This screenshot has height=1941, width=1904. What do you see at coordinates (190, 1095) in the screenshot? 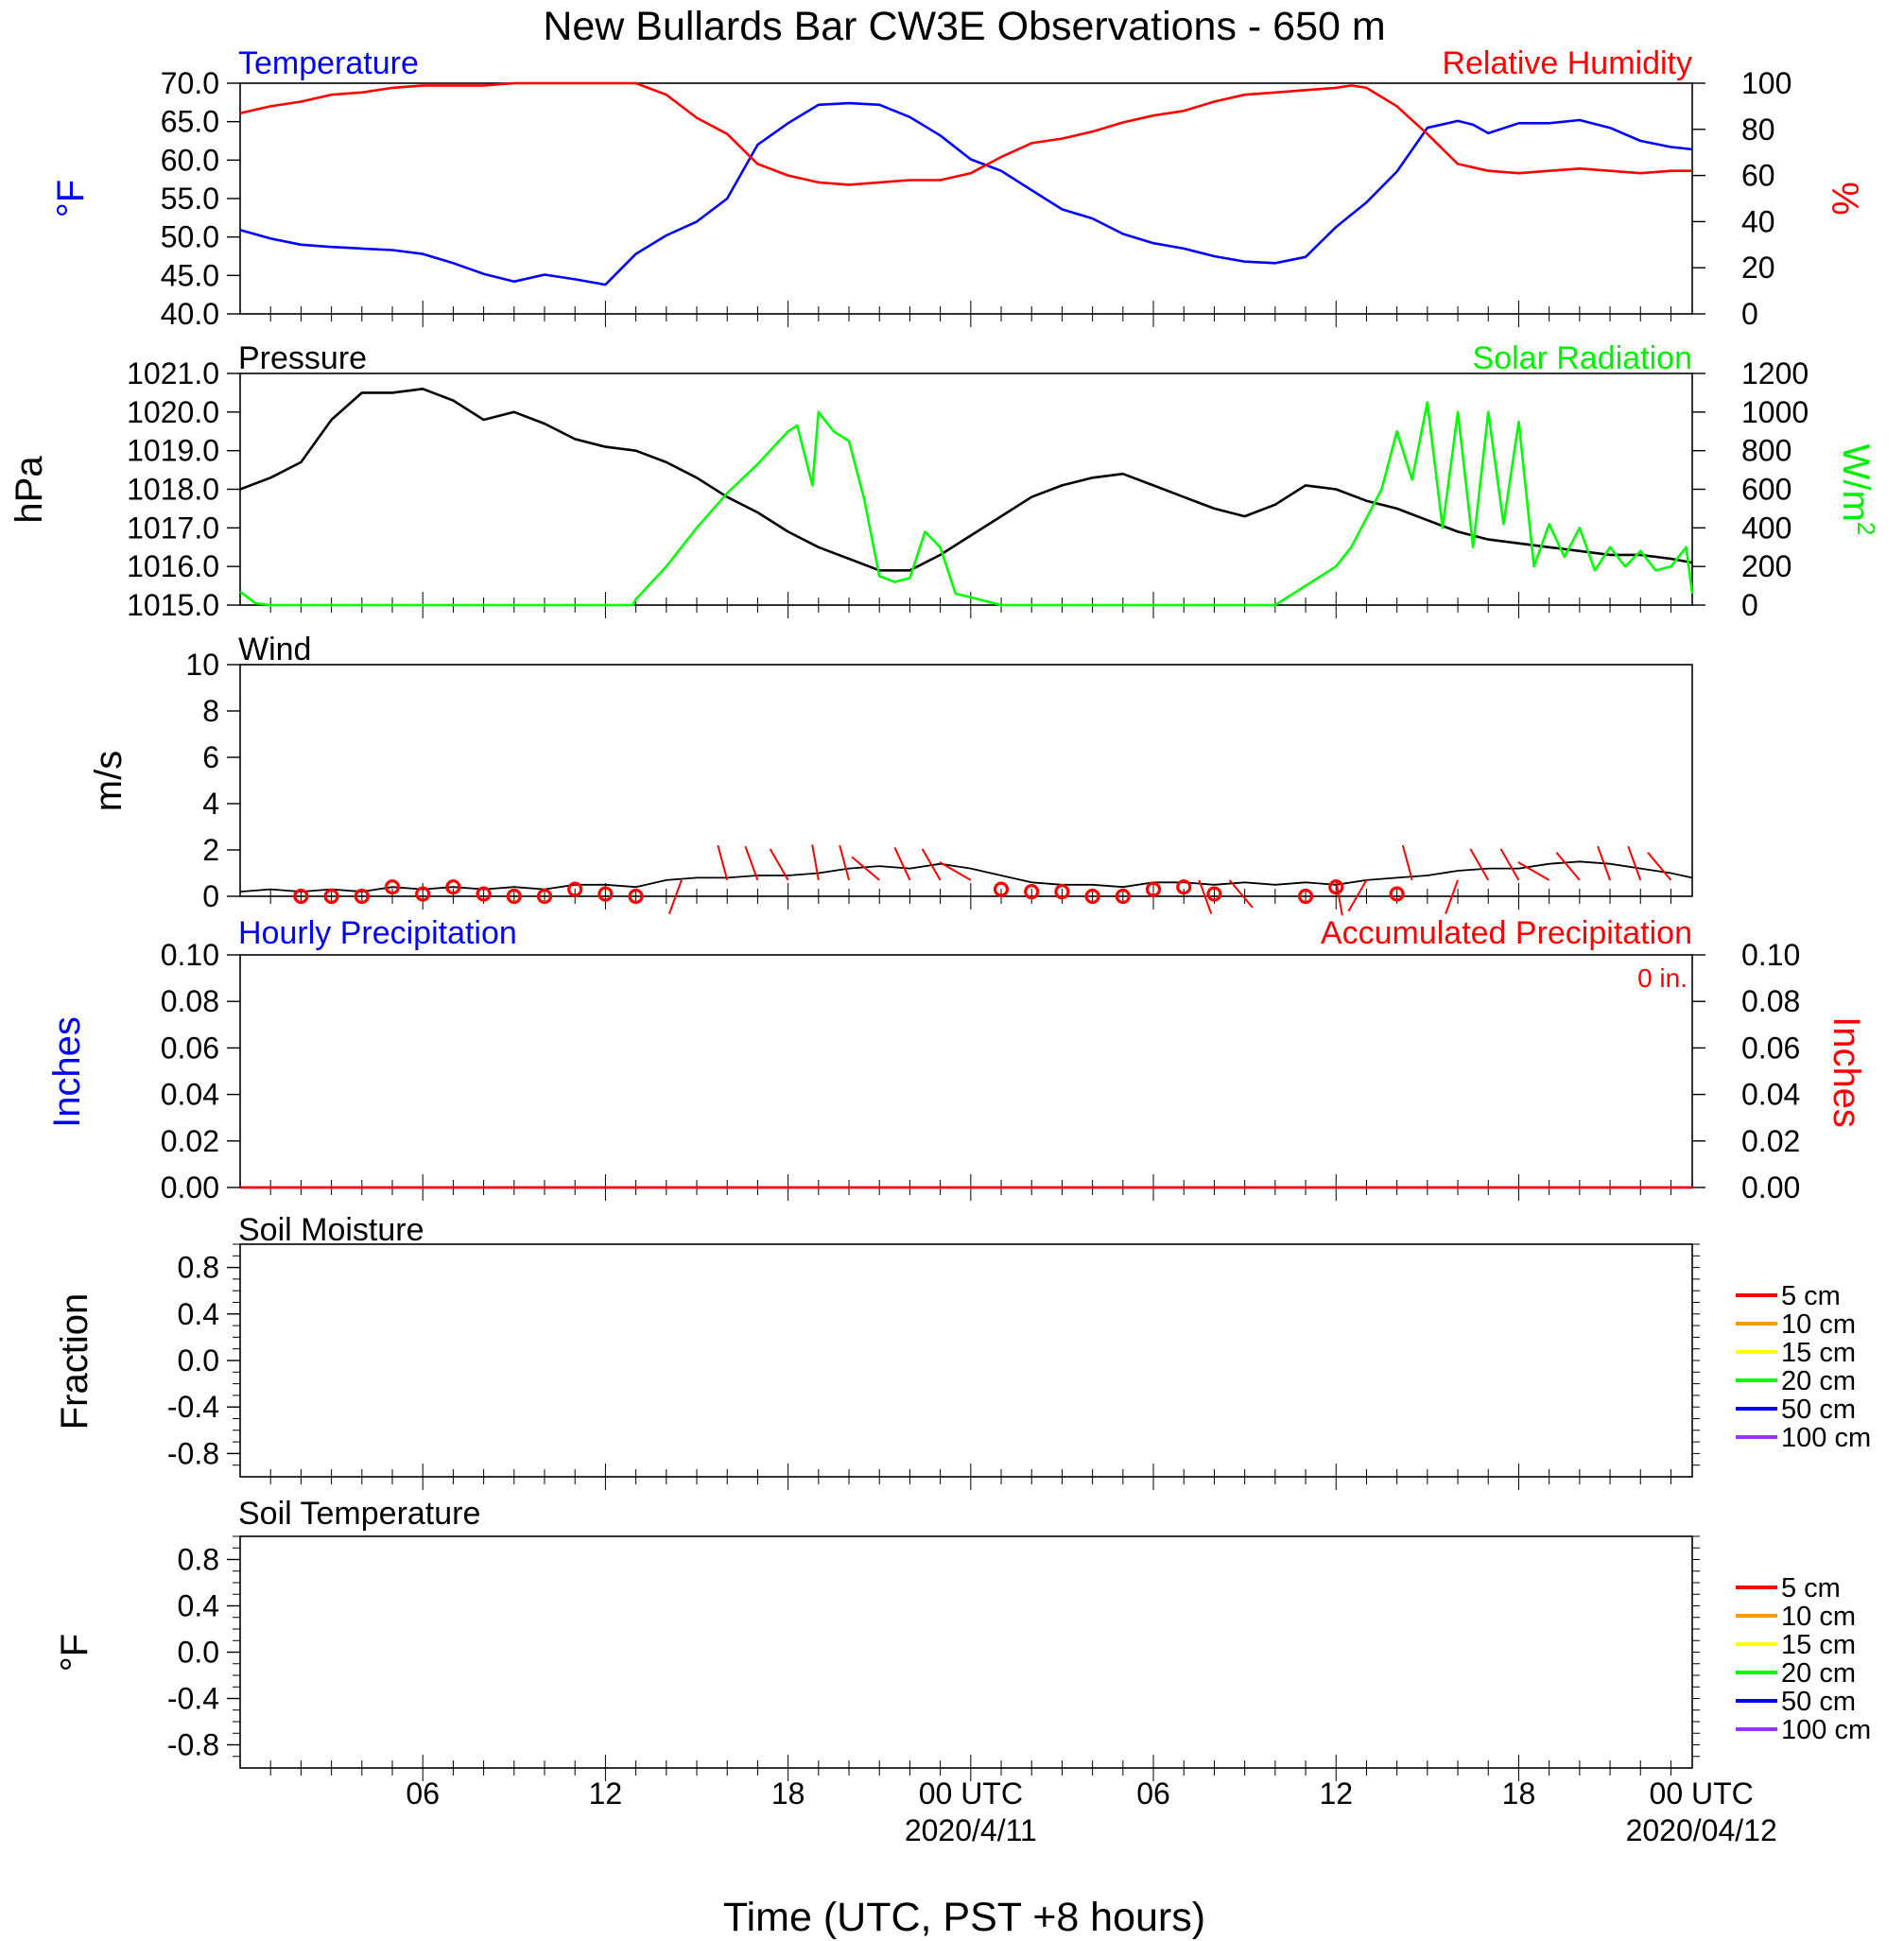
I see `y-tick-label: 0.04` at bounding box center [190, 1095].